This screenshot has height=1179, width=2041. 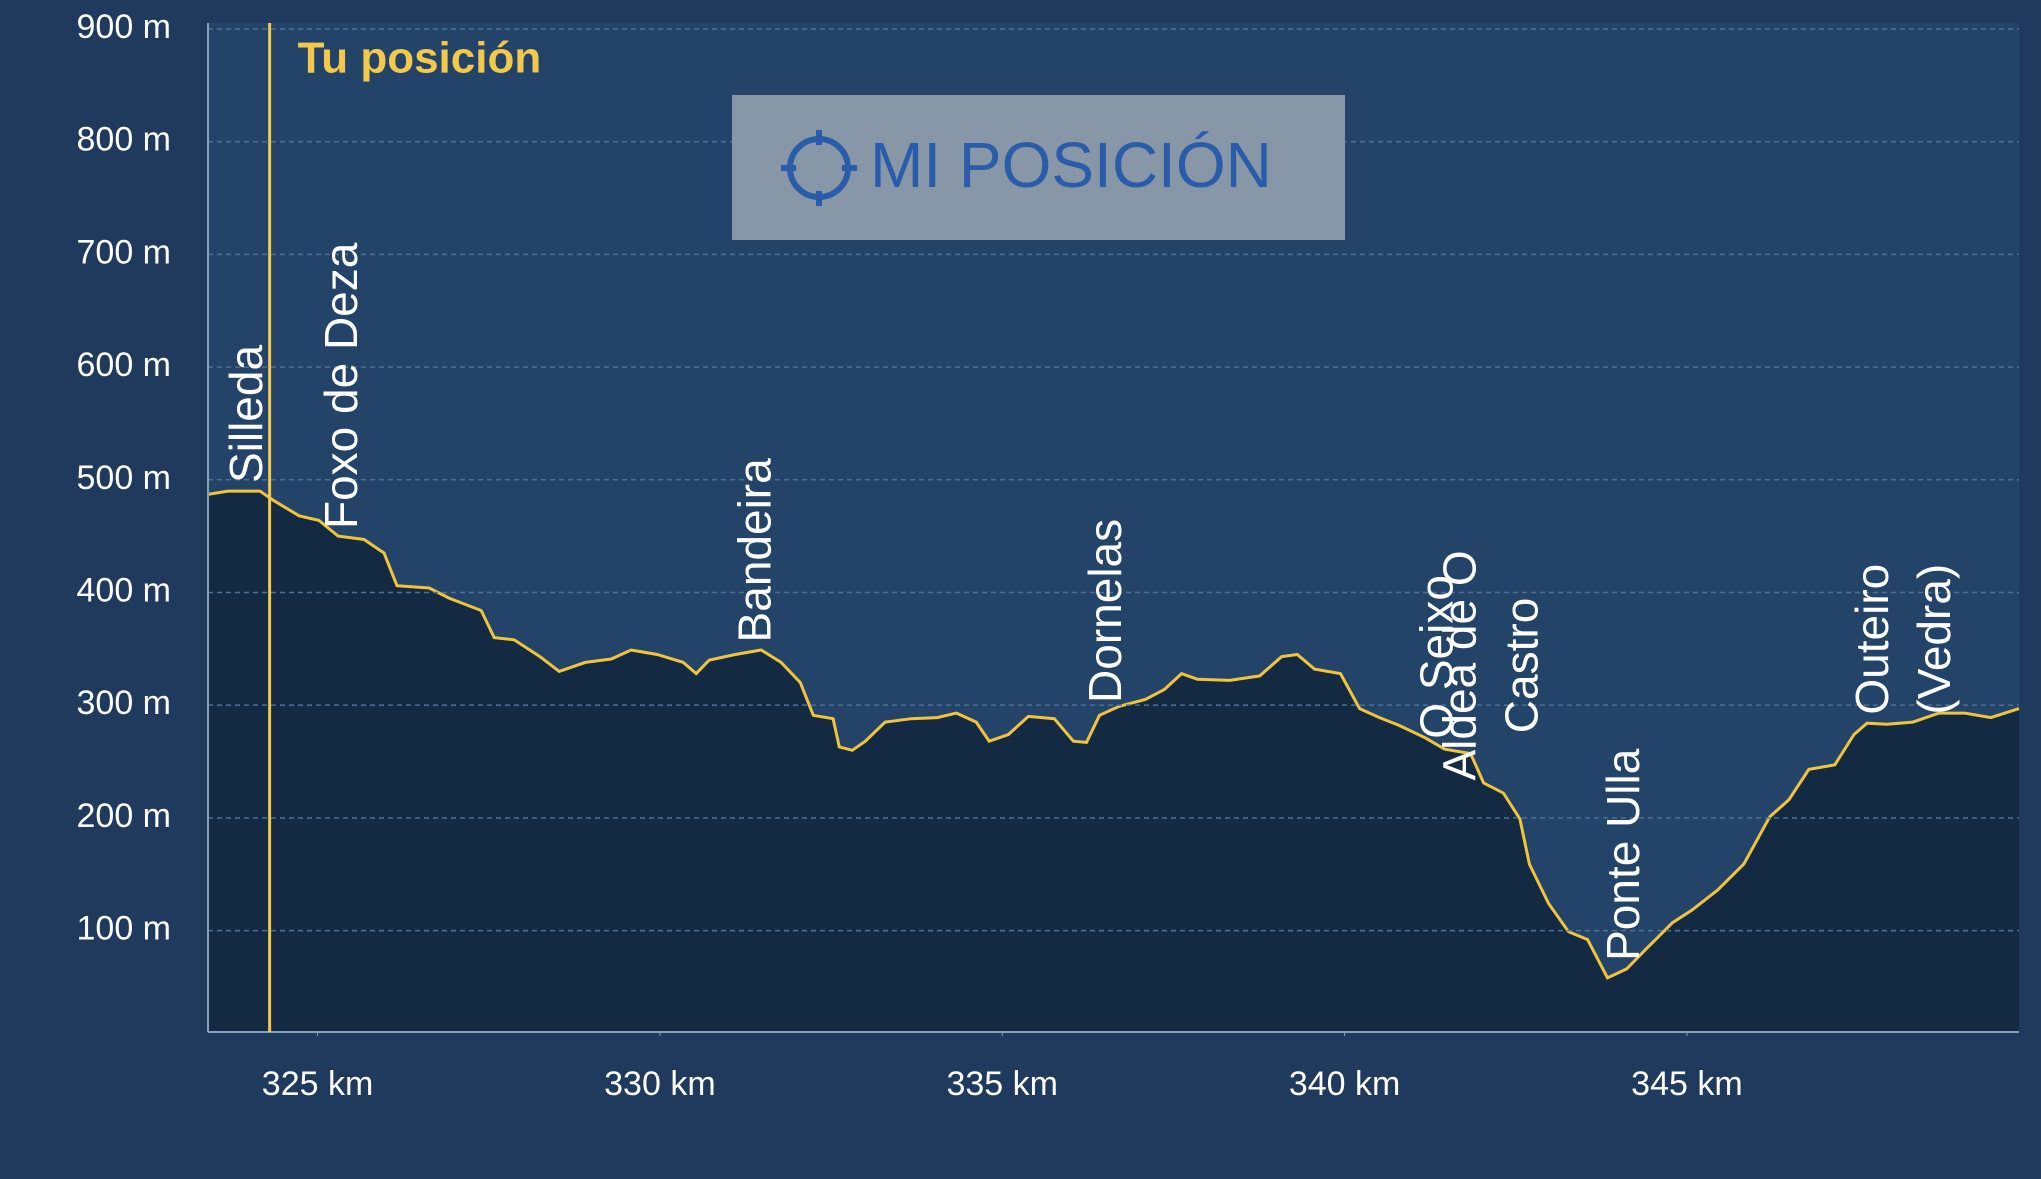 I want to click on x-tick-label: 335 km, so click(x=1002, y=1084).